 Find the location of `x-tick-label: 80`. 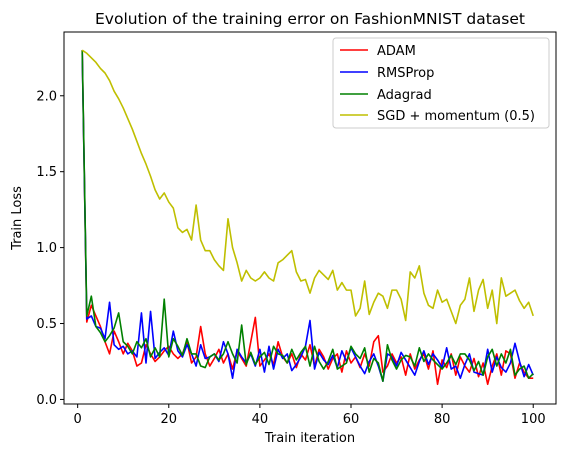

x-tick-label: 80 is located at coordinates (442, 419).